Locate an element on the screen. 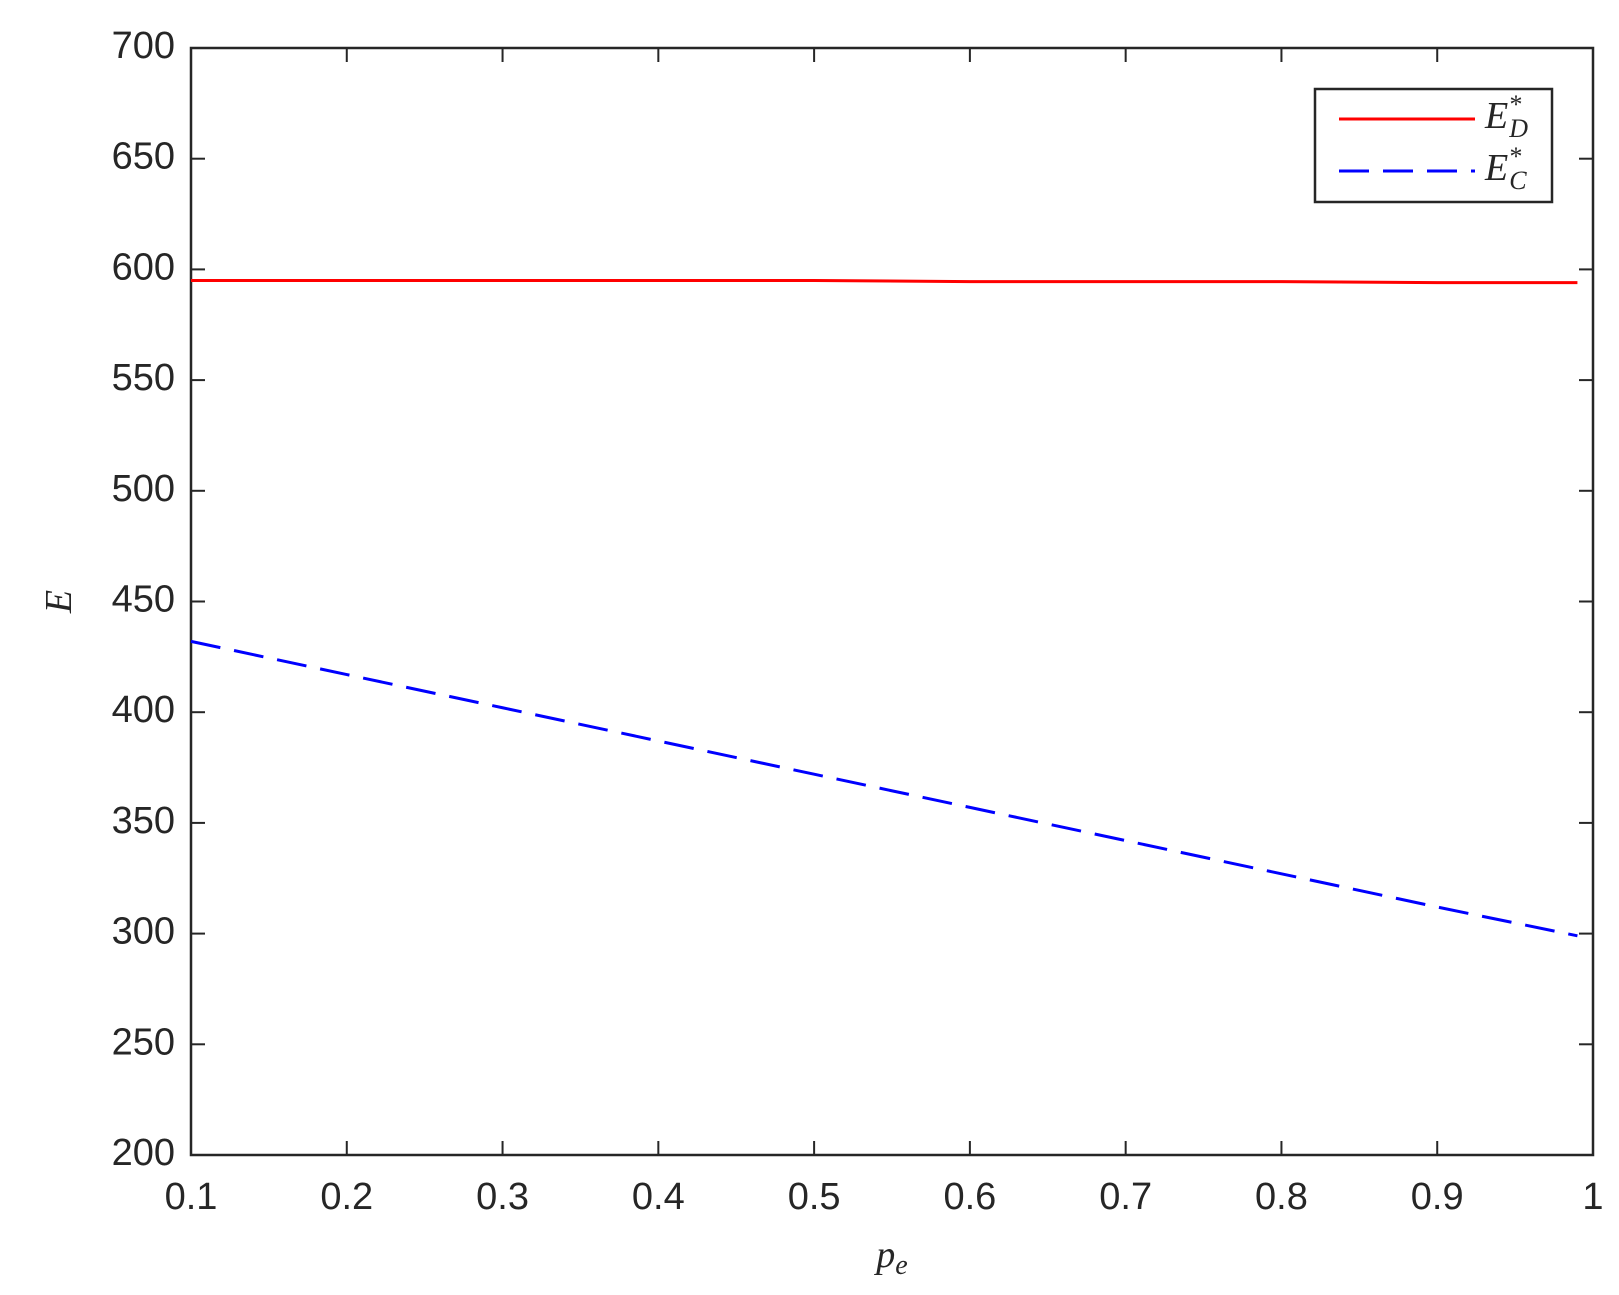 This screenshot has width=1619, height=1295. x-axis-label: pe is located at coordinates (890, 1258).